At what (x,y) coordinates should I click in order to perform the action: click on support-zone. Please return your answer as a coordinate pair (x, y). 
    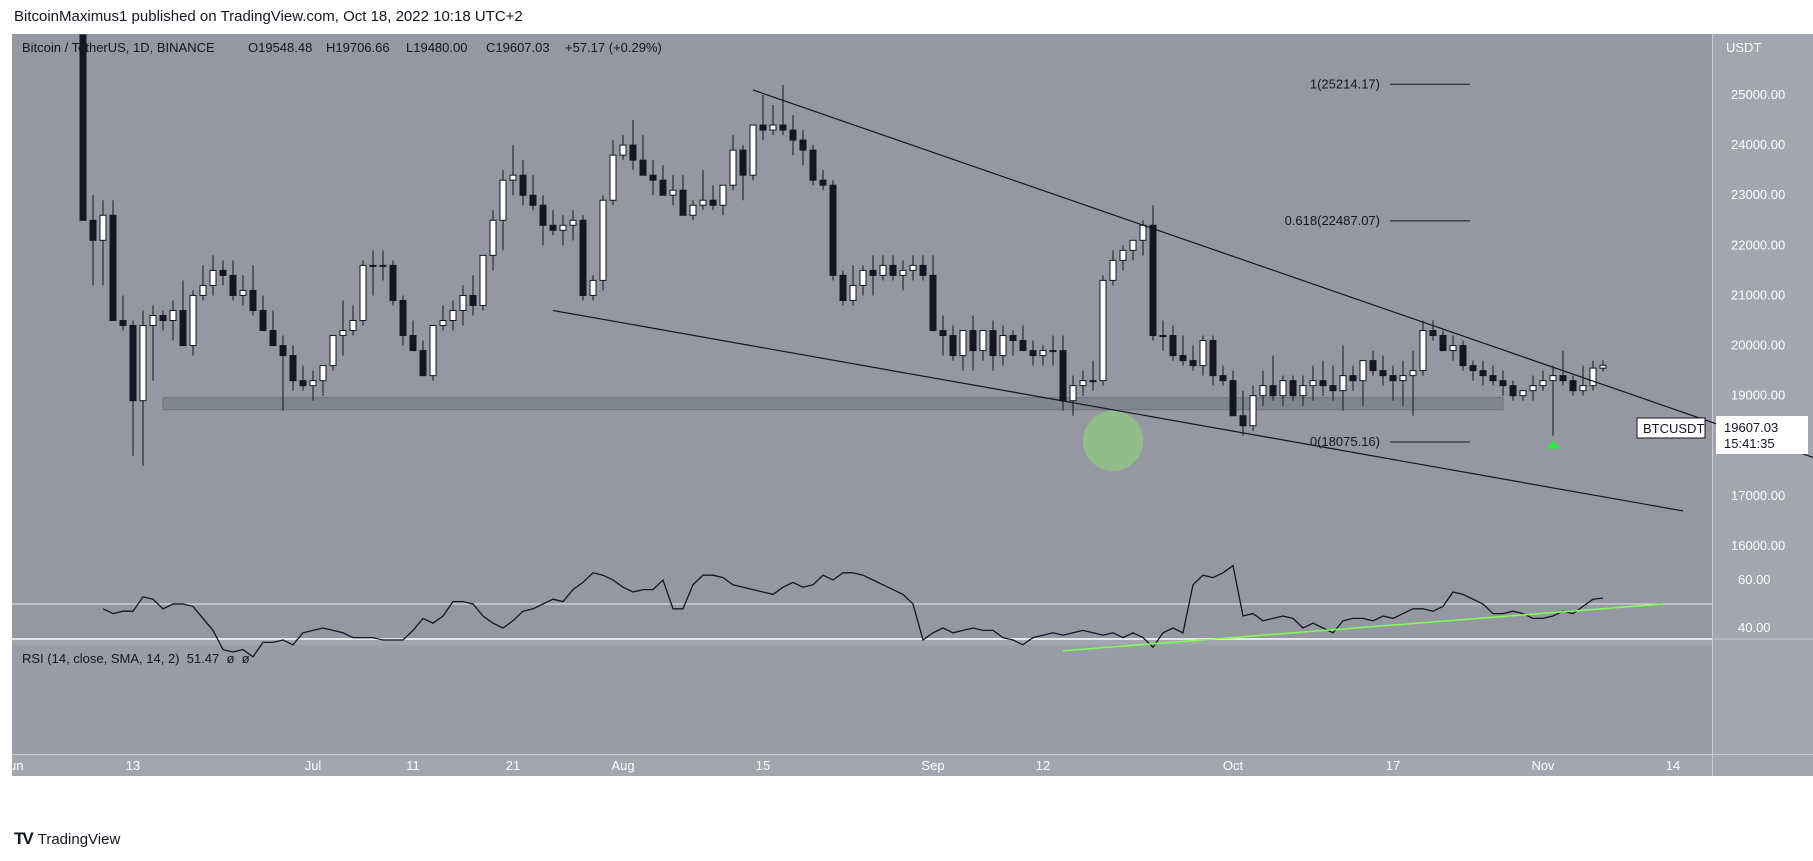
    Looking at the image, I should click on (833, 404).